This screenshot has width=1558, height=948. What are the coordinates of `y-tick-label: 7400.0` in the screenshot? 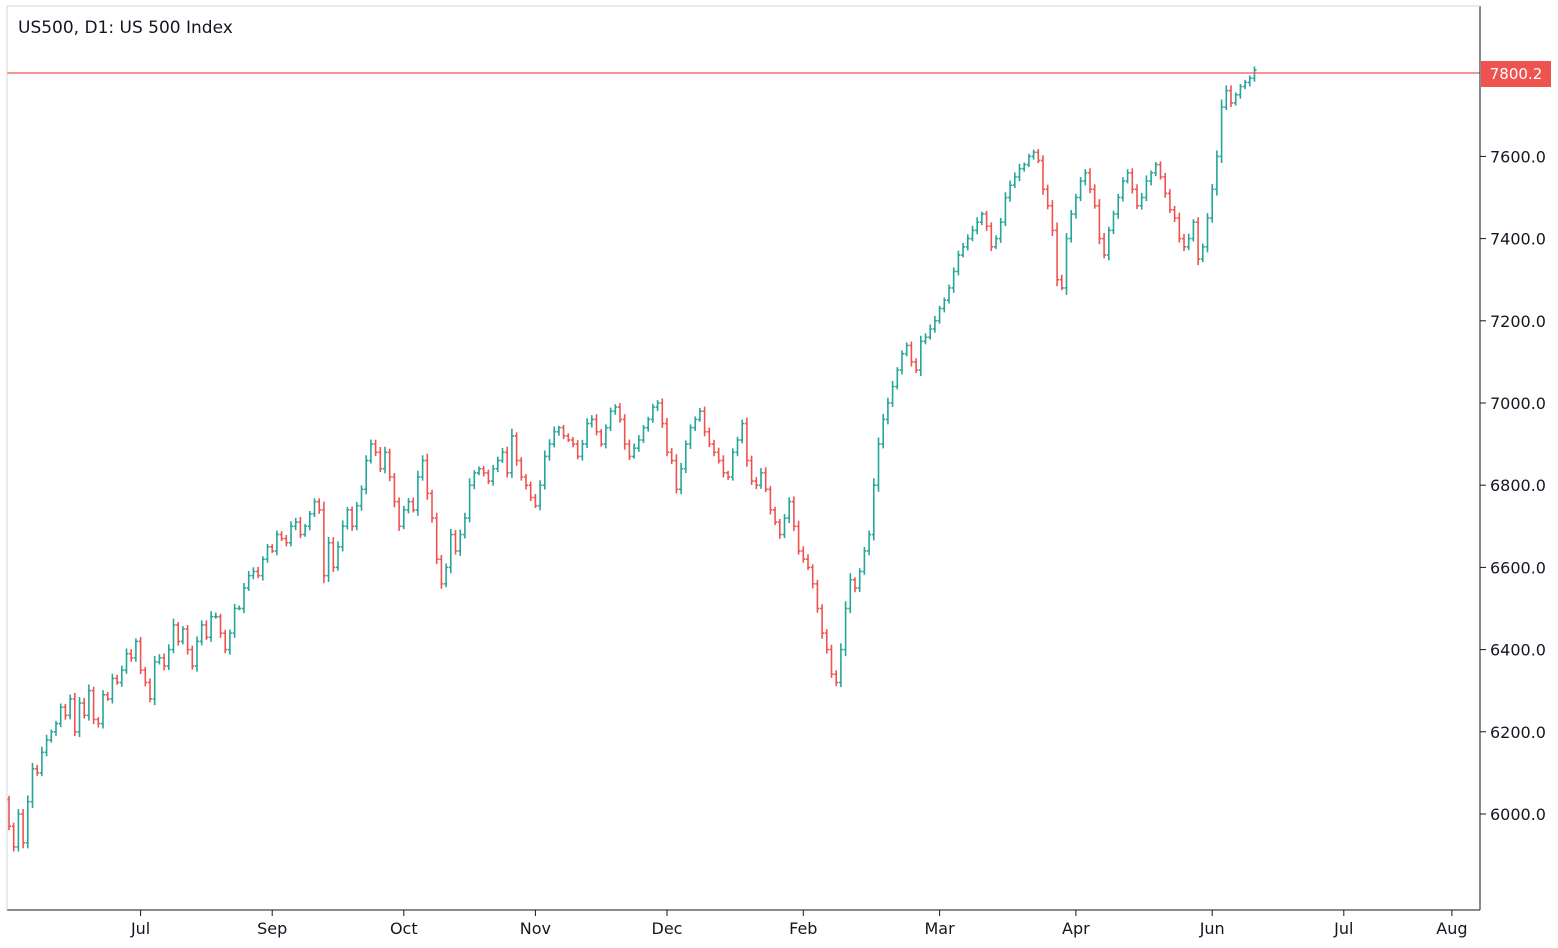 It's located at (1518, 239).